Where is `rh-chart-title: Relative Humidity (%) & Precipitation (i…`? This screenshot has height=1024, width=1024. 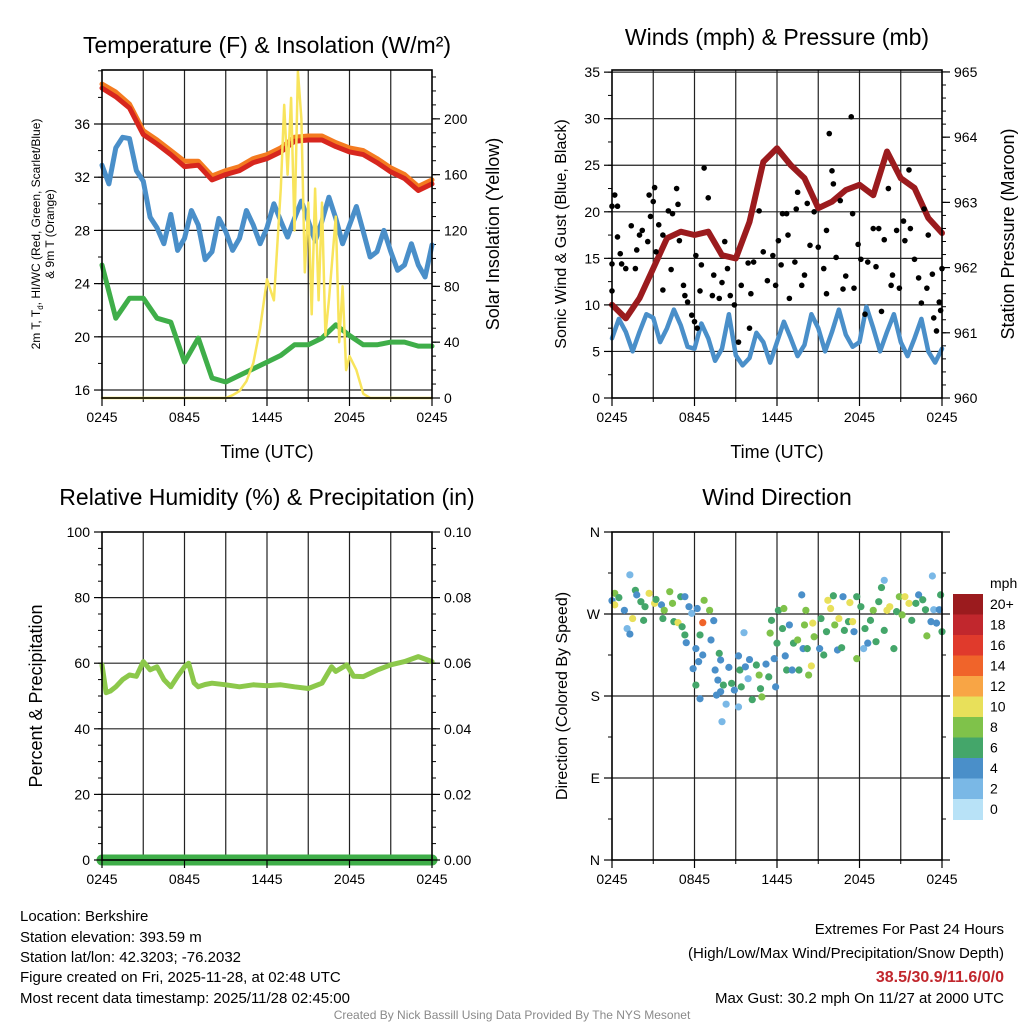
rh-chart-title: Relative Humidity (%) & Precipitation (i… is located at coordinates (266, 497).